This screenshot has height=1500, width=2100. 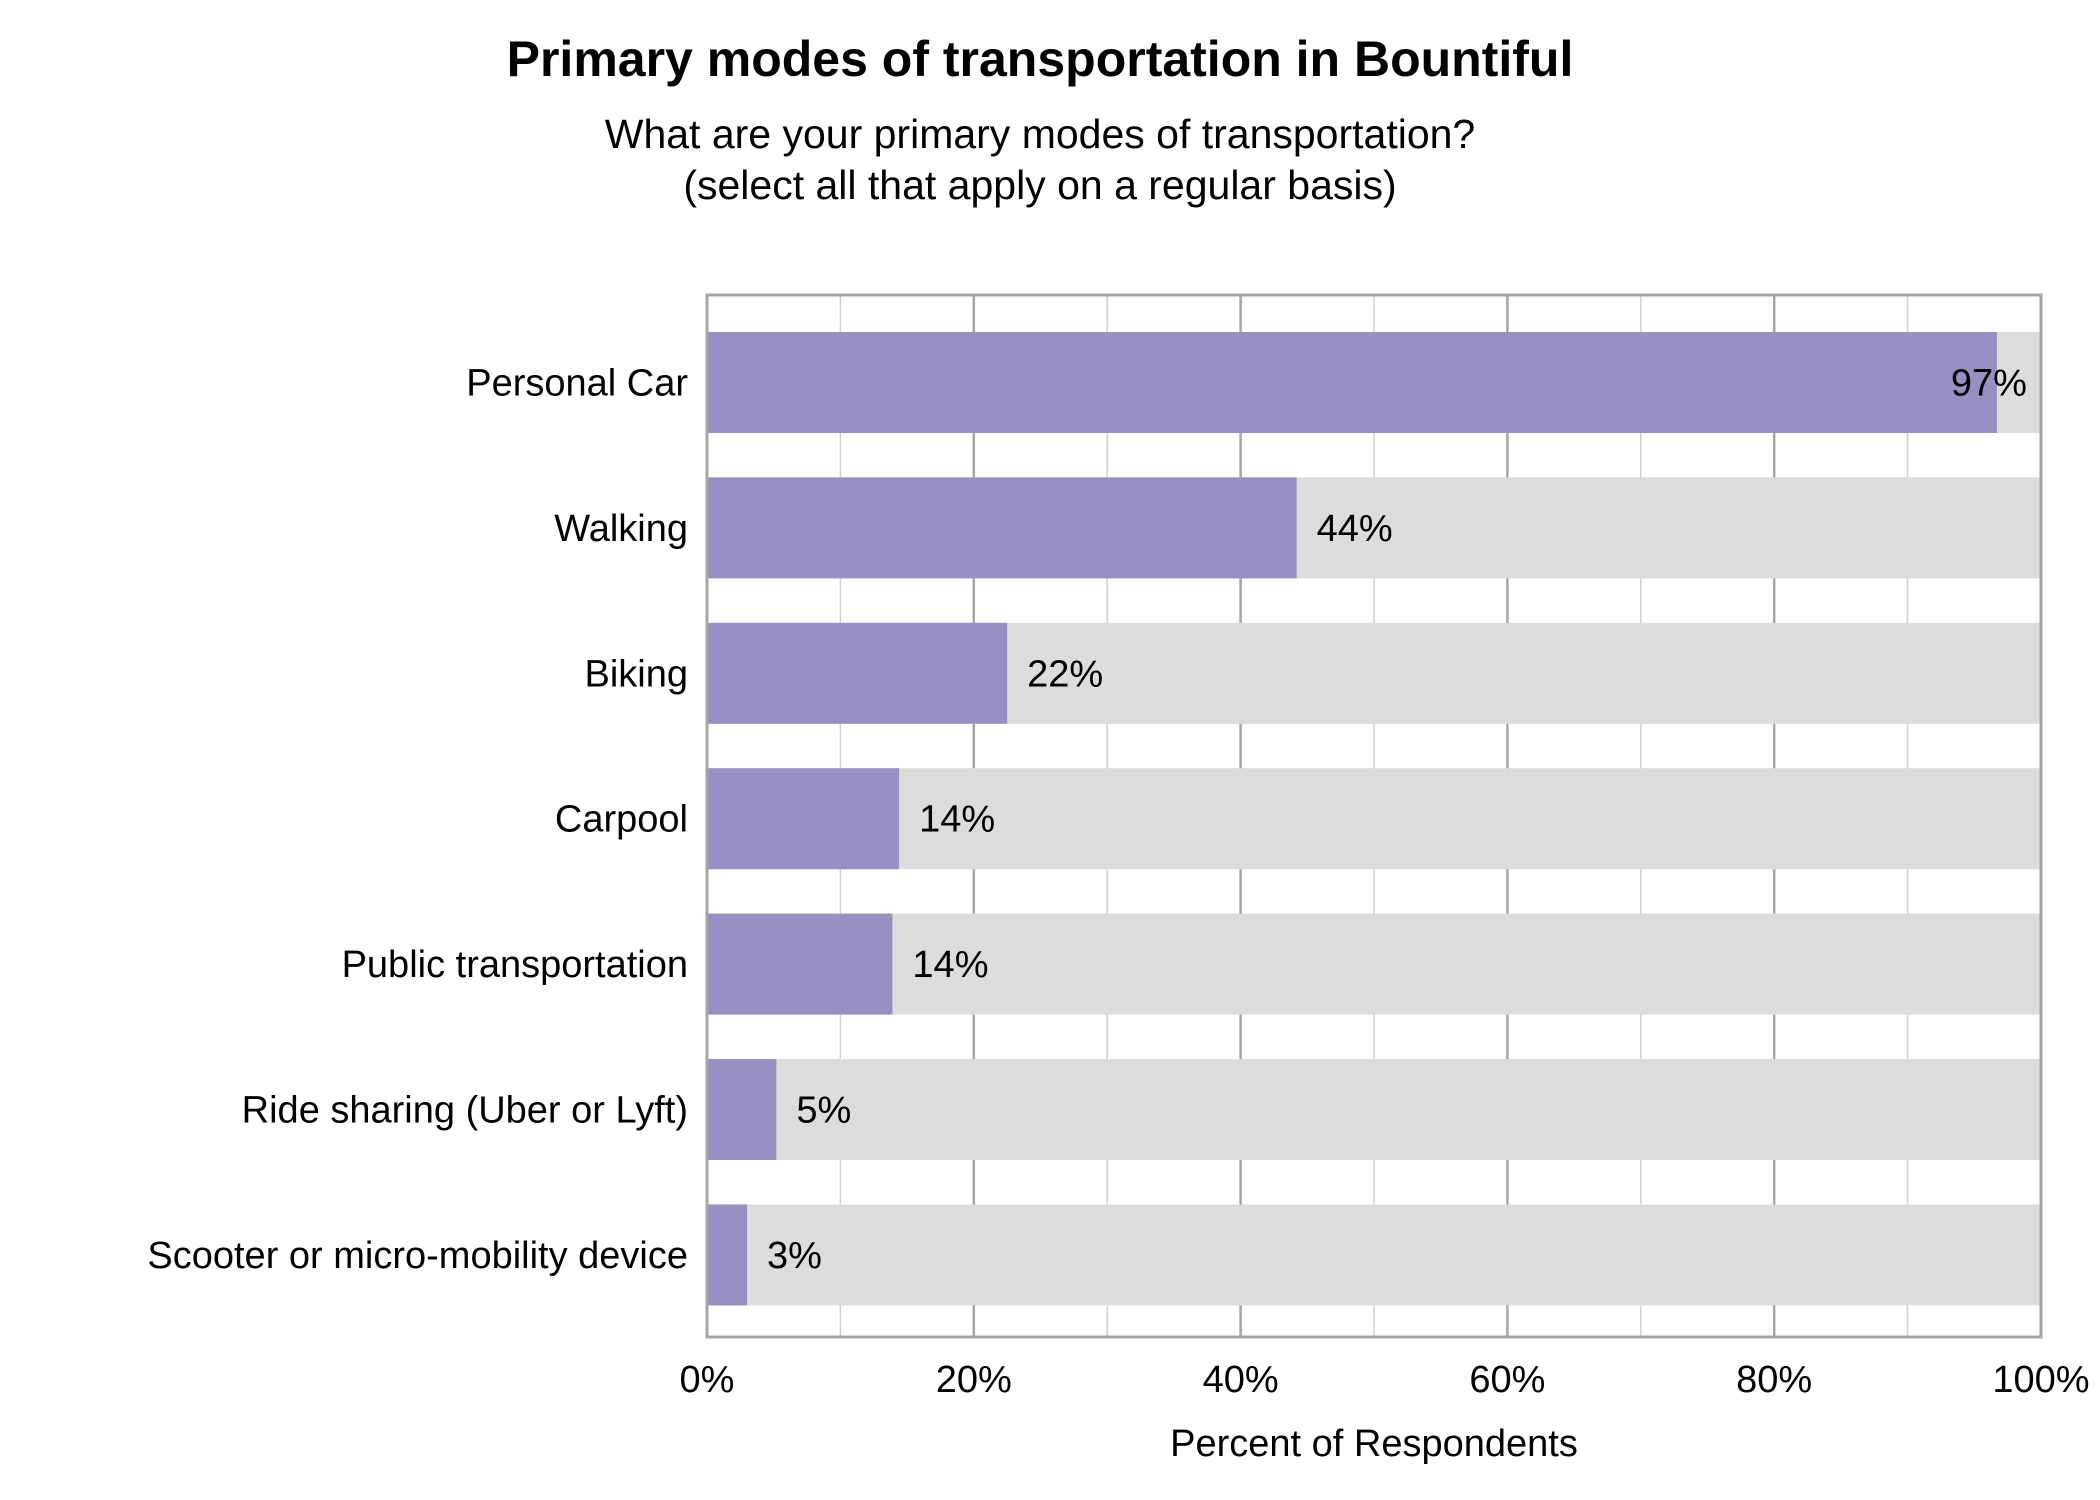 What do you see at coordinates (707, 1380) in the screenshot?
I see `x-tick-label: 0%` at bounding box center [707, 1380].